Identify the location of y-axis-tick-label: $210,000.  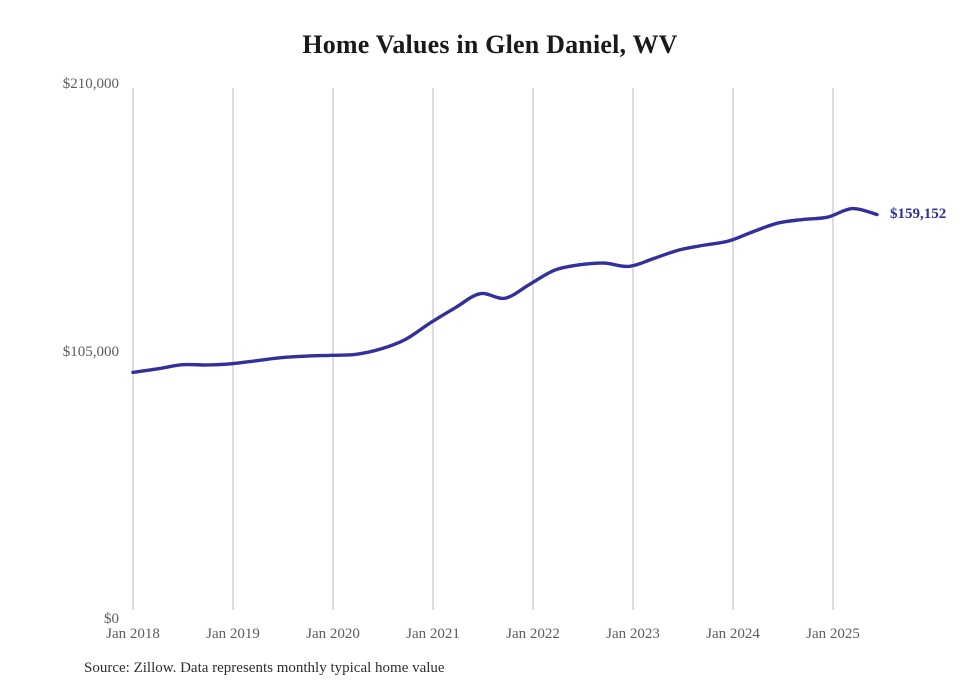
(90, 84).